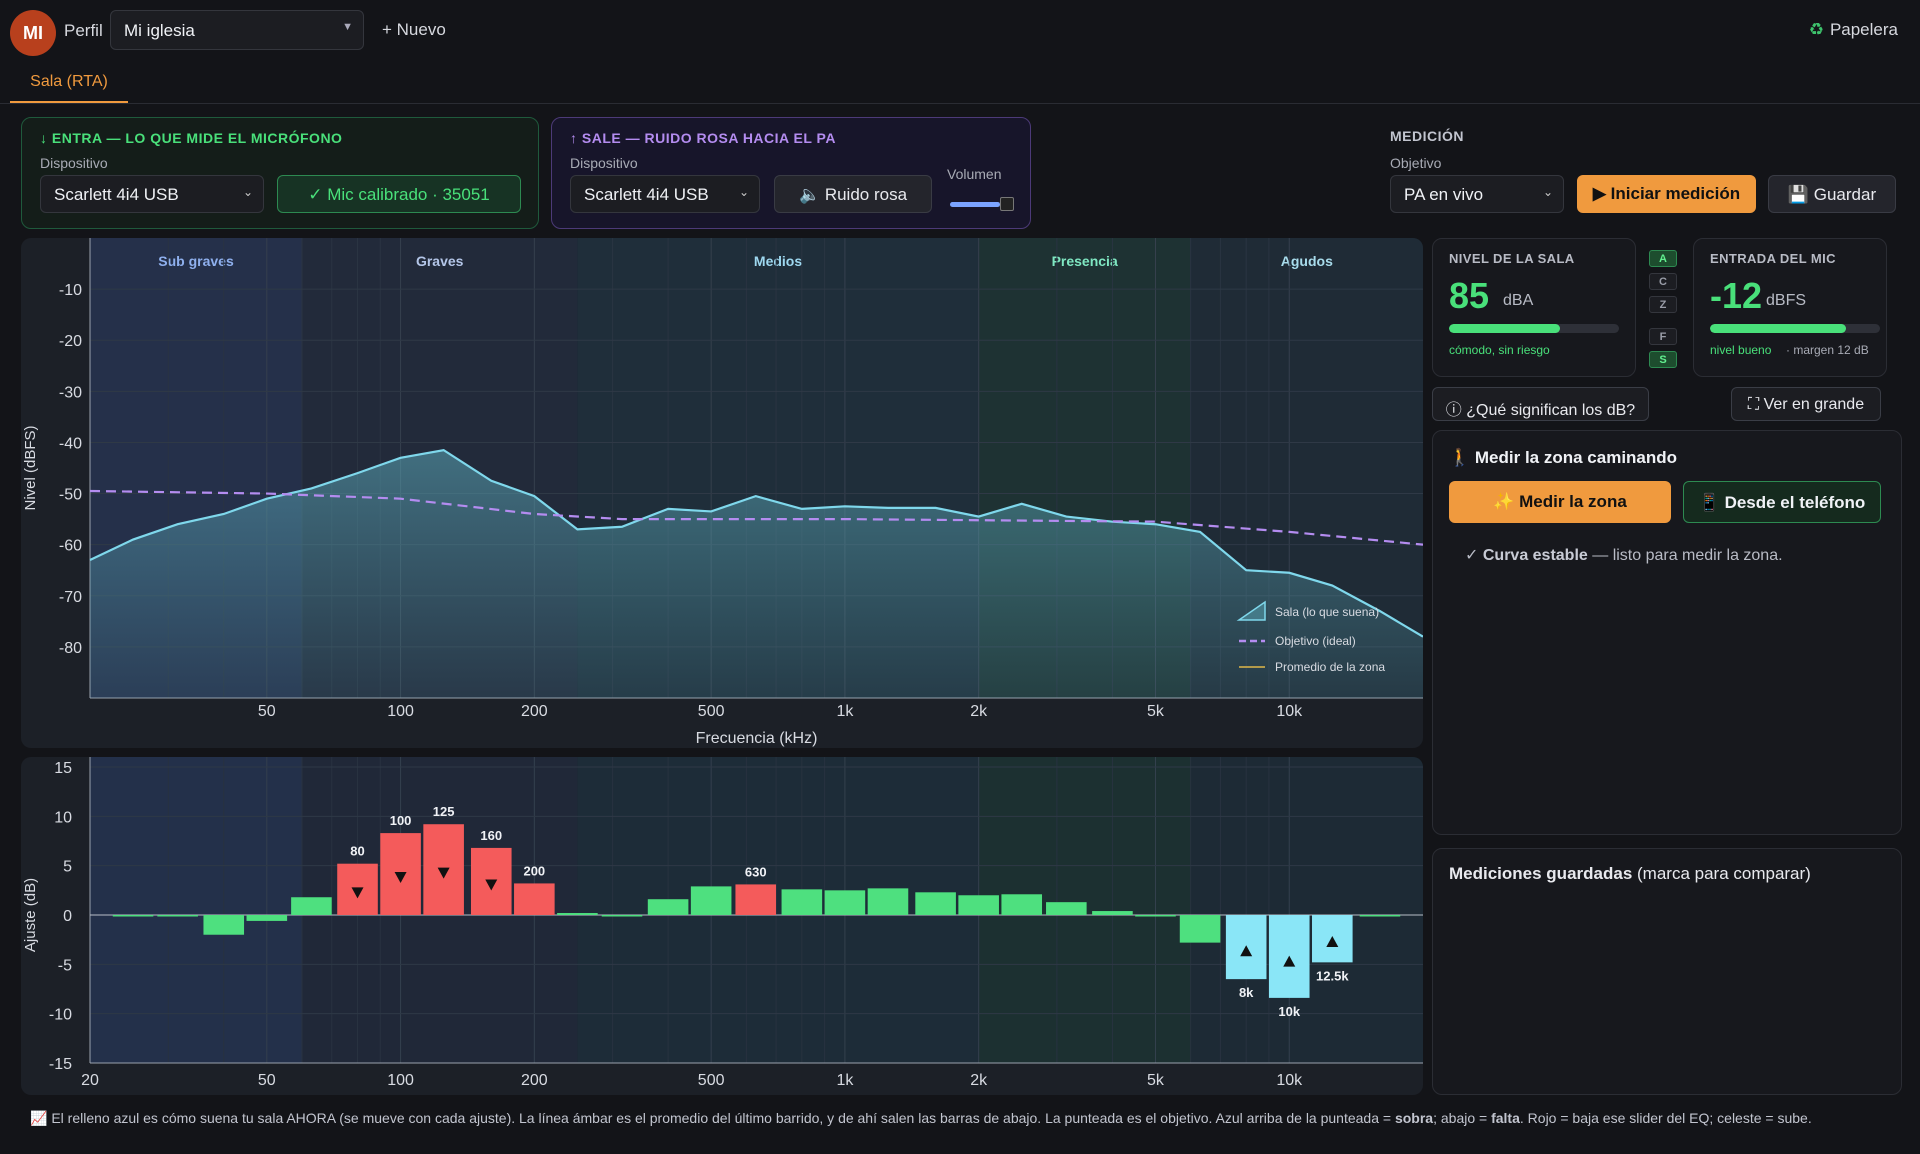 This screenshot has height=1154, width=1920. I want to click on output-device-label: Dispositivo, so click(604, 163).